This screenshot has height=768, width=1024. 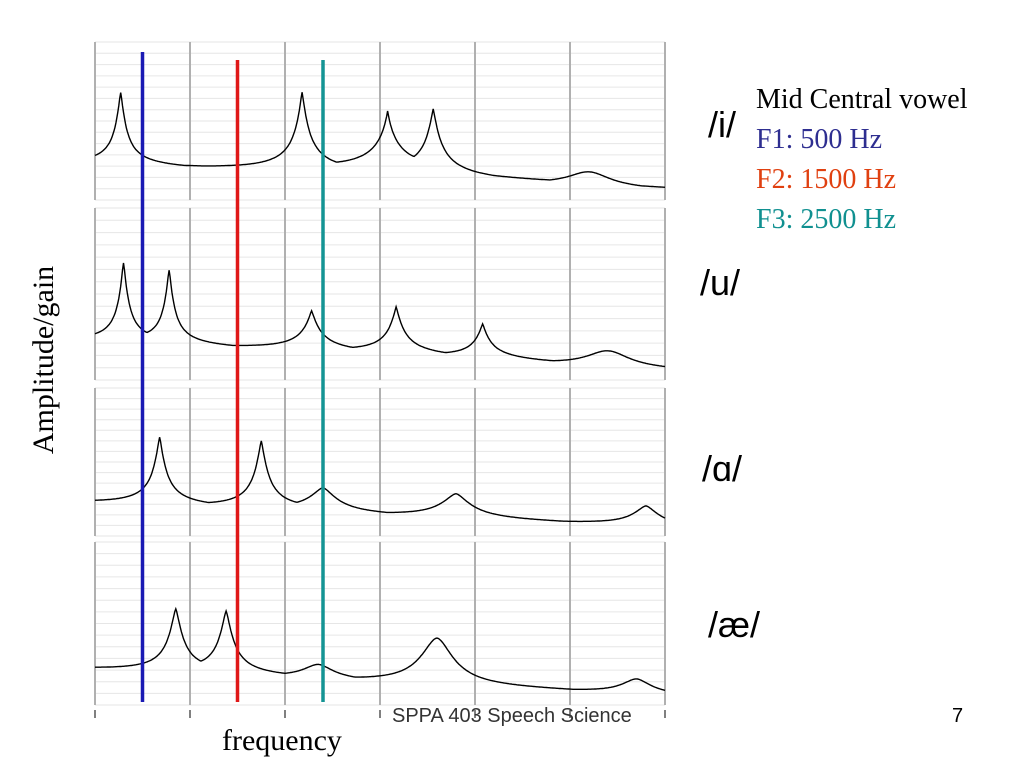 What do you see at coordinates (512, 716) in the screenshot?
I see `footer-text: SPPA 403 Speech Science` at bounding box center [512, 716].